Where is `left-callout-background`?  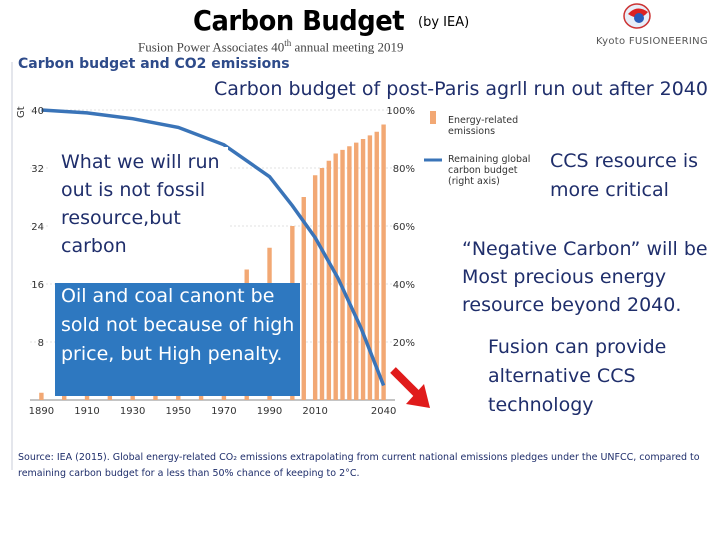
left-callout-background is located at coordinates (138, 209).